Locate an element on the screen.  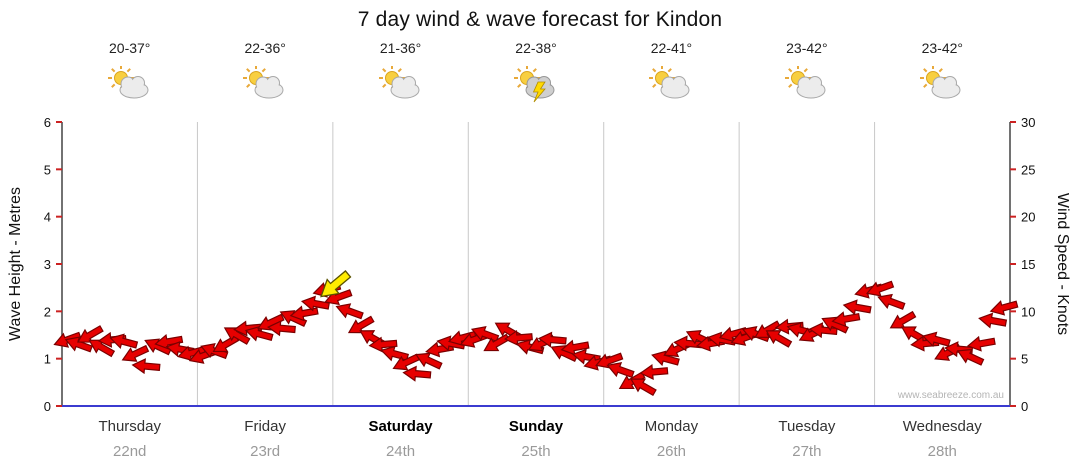
day-date: 23rd is located at coordinates (265, 451).